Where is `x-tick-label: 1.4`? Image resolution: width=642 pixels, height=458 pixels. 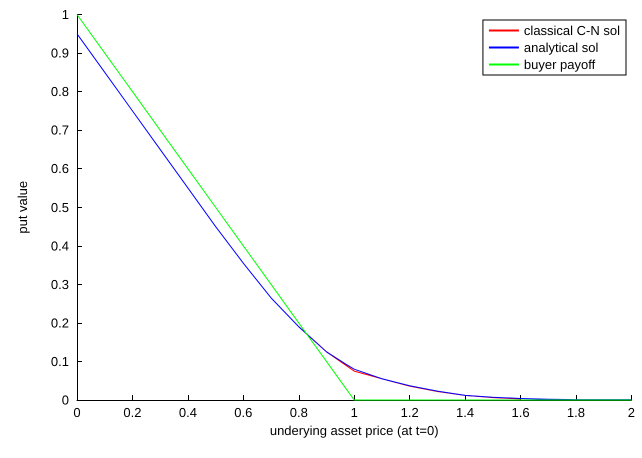
x-tick-label: 1.4 is located at coordinates (465, 412).